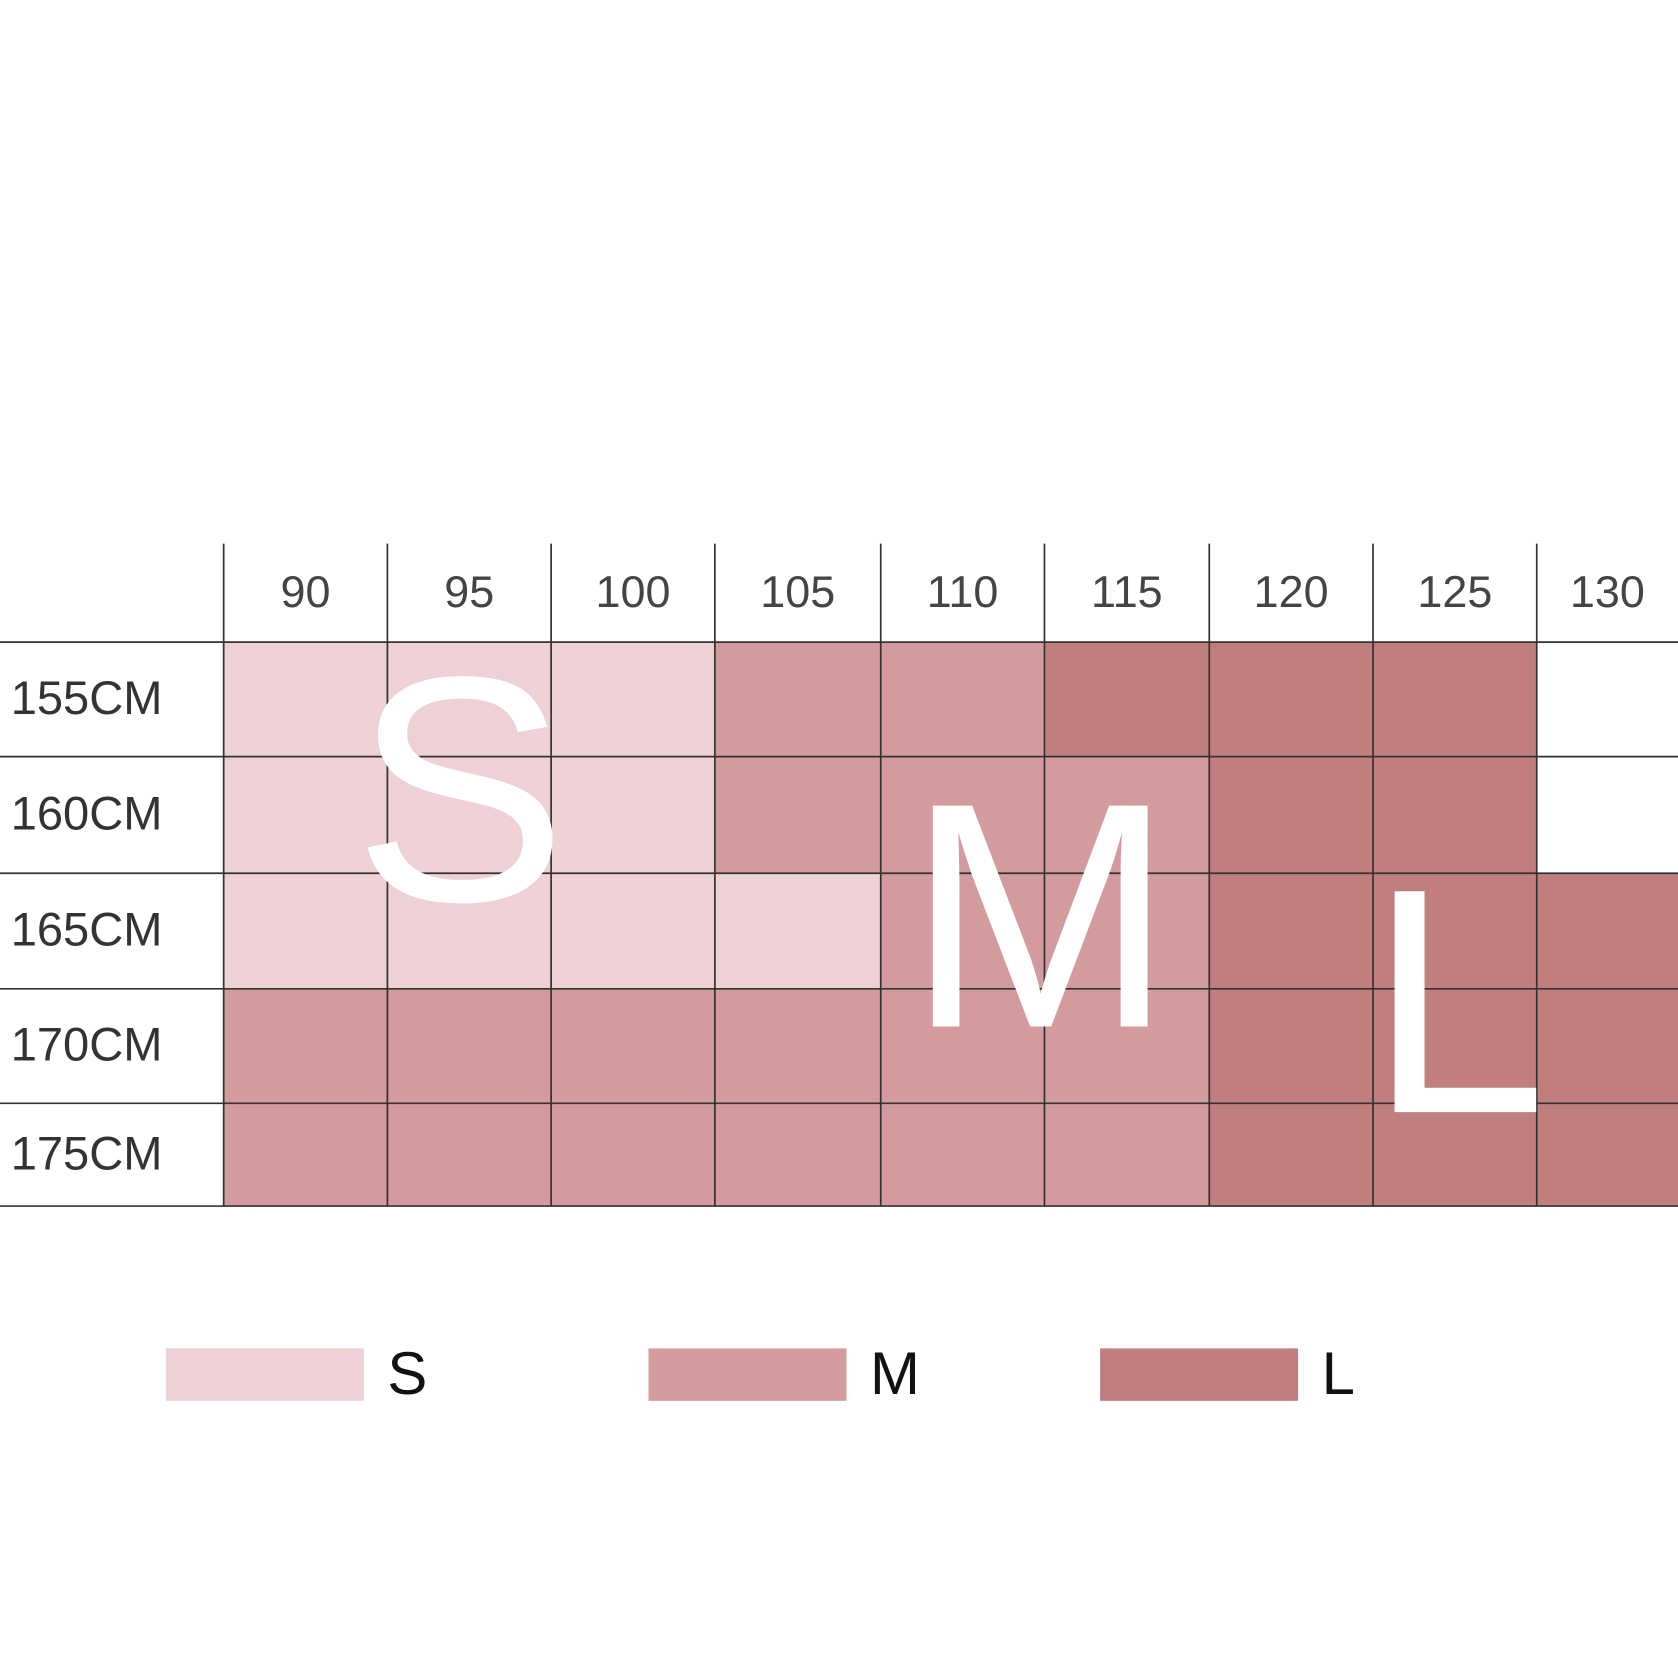  I want to click on row-label: 165CM, so click(87, 929).